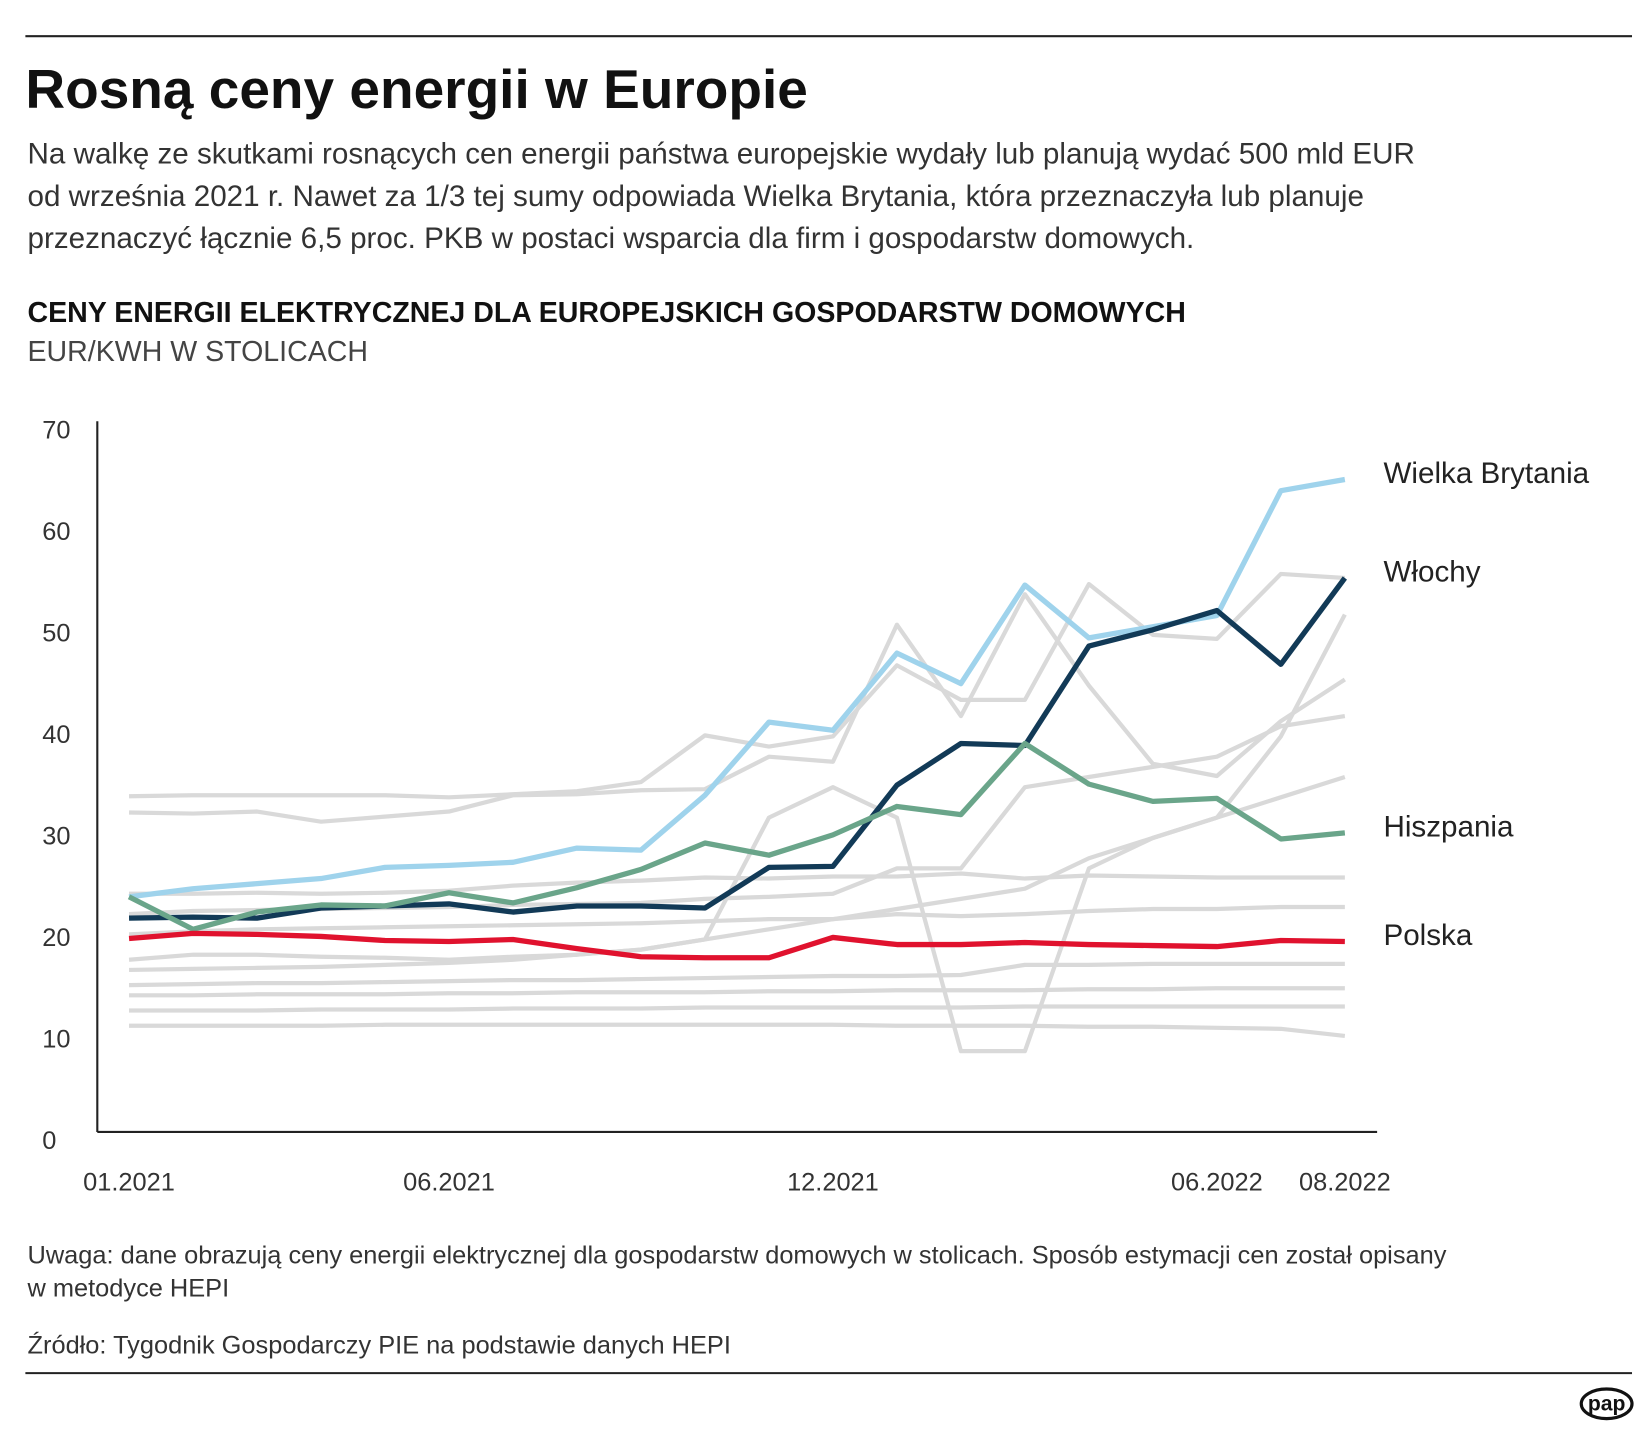 This screenshot has width=1650, height=1440. I want to click on title: Rosną ceny energii w Europie, so click(416, 89).